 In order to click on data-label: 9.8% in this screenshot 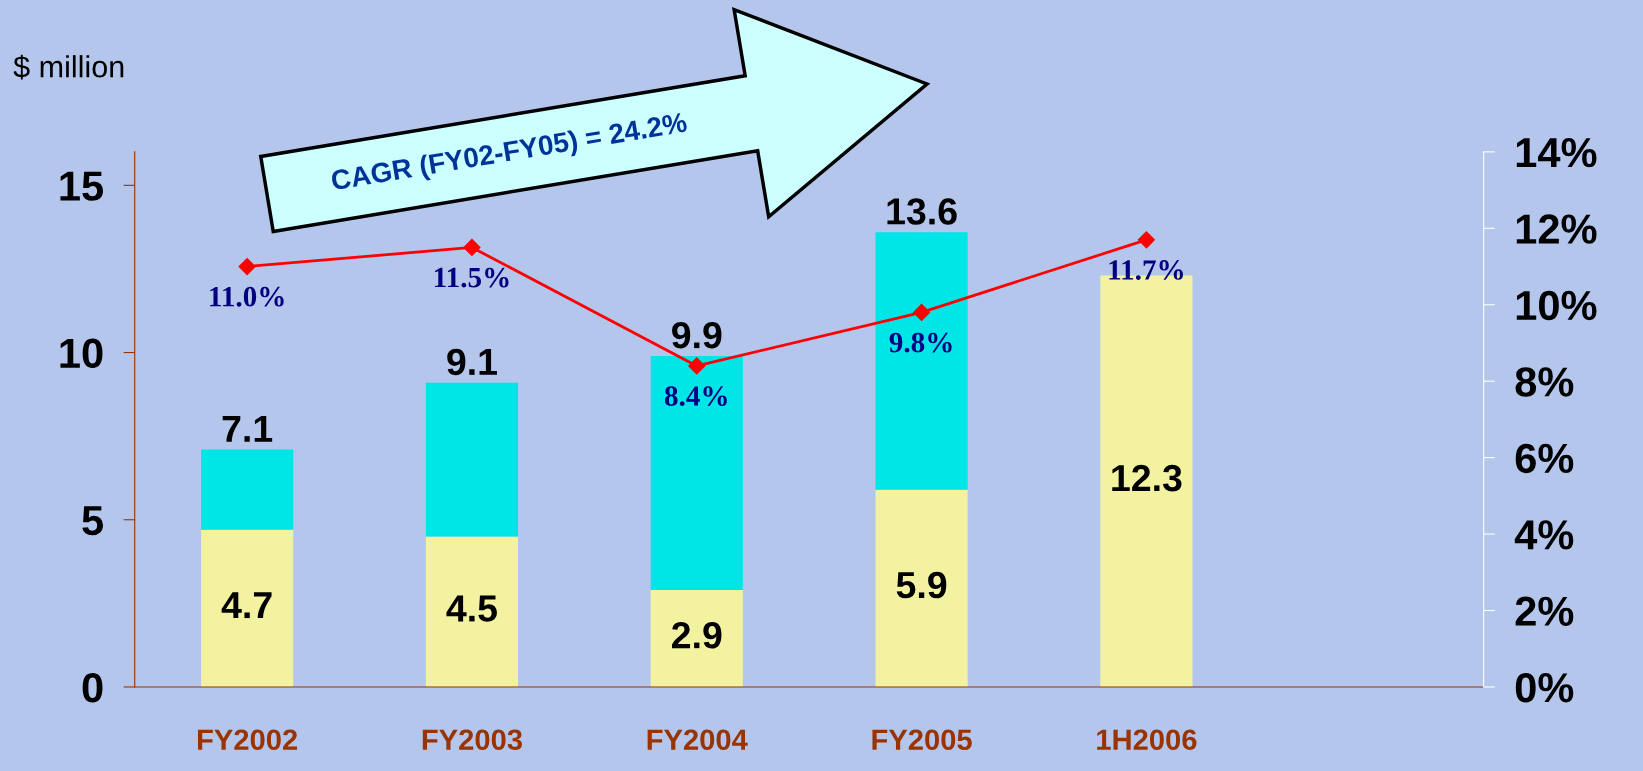, I will do `click(920, 342)`.